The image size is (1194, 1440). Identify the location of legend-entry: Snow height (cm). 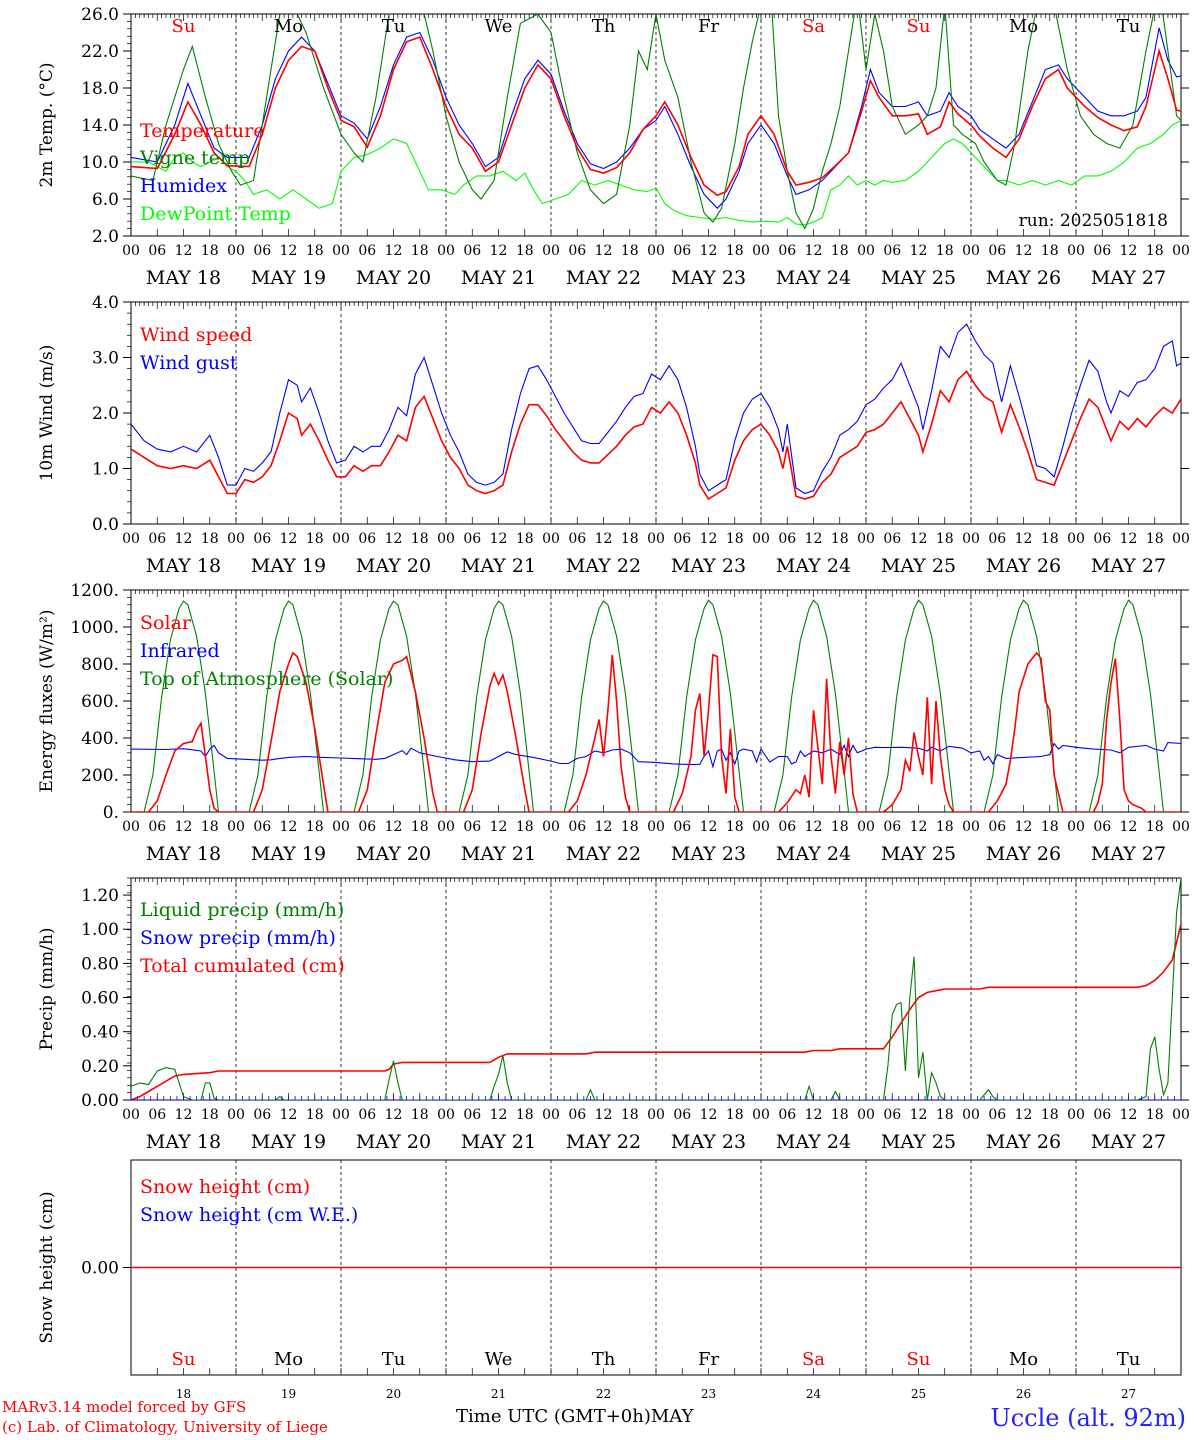
(225, 1187).